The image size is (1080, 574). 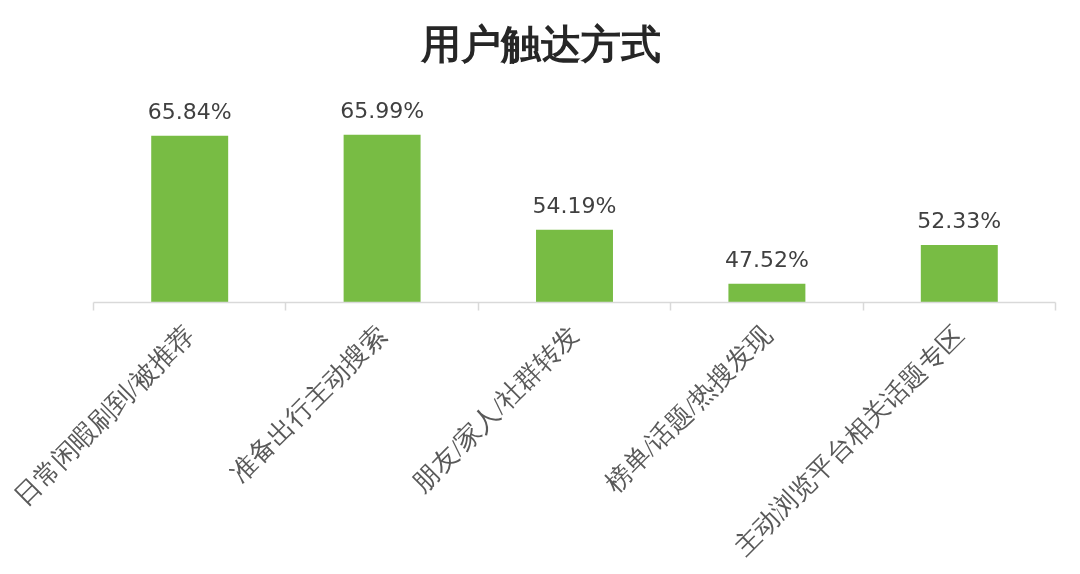 I want to click on x-tick-label: 日常闲暇刷到/被推荐, so click(x=104, y=416).